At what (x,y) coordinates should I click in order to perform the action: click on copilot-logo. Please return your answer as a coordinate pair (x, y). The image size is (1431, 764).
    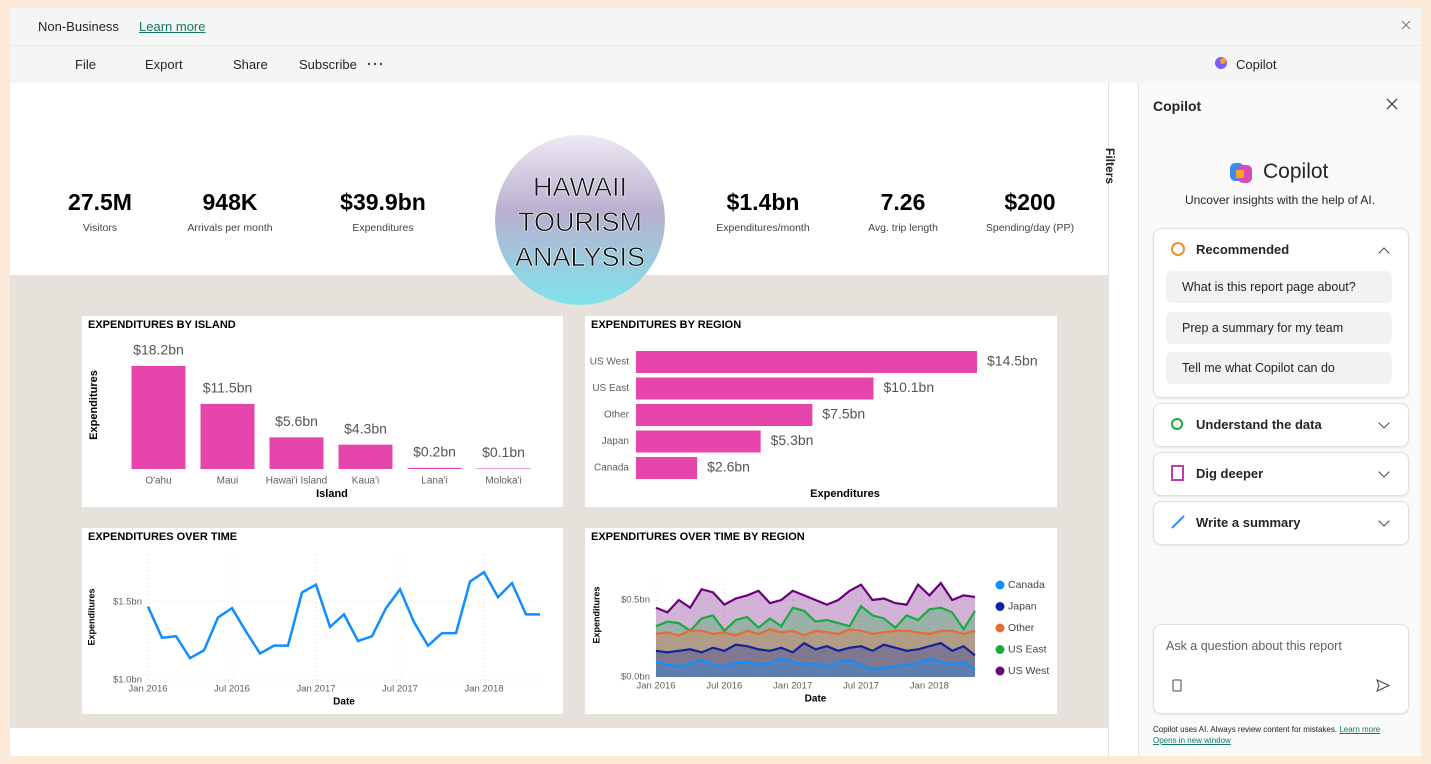
    Looking at the image, I should click on (1241, 173).